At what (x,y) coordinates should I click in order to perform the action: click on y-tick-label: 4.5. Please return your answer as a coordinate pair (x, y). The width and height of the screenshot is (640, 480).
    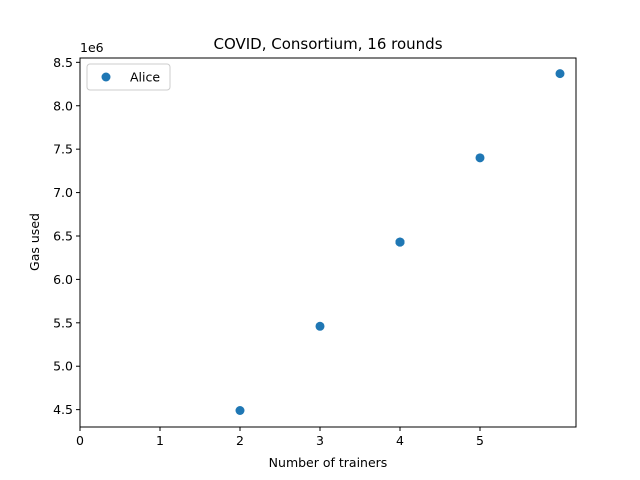
    Looking at the image, I should click on (63, 409).